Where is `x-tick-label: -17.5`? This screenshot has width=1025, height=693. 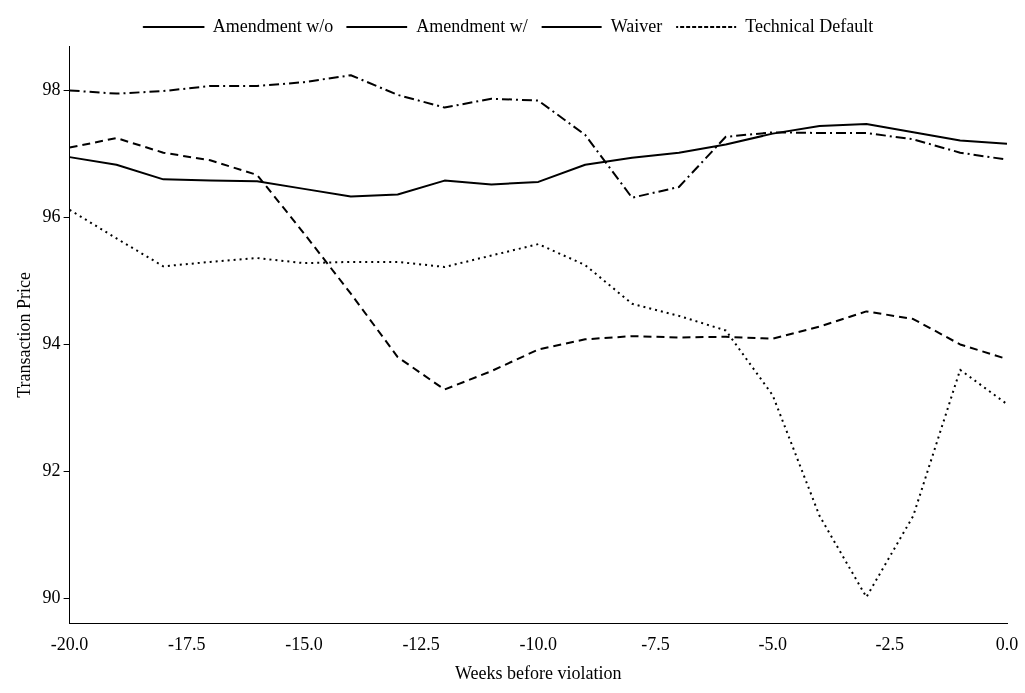
x-tick-label: -17.5 is located at coordinates (187, 644).